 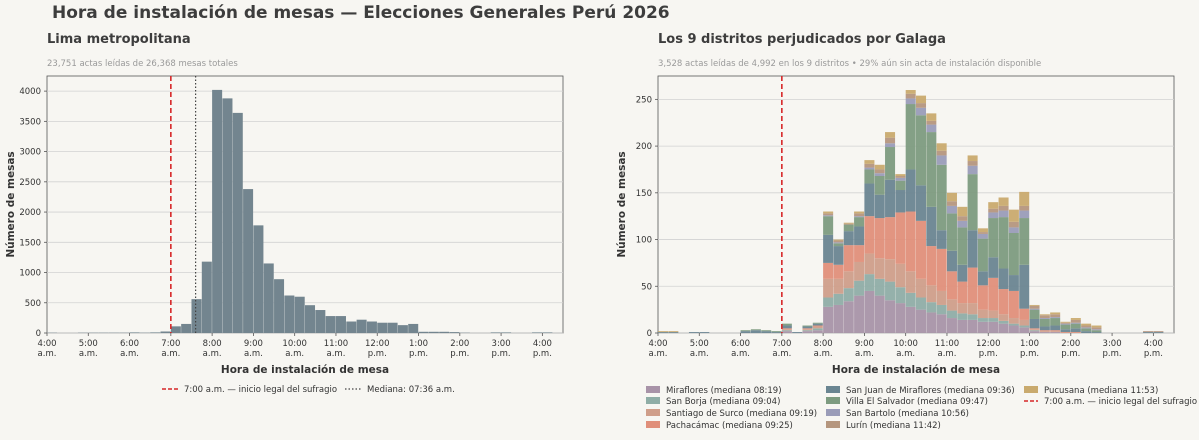 What do you see at coordinates (905, 344) in the screenshot?
I see `right-x-tick-label: 10:00` at bounding box center [905, 344].